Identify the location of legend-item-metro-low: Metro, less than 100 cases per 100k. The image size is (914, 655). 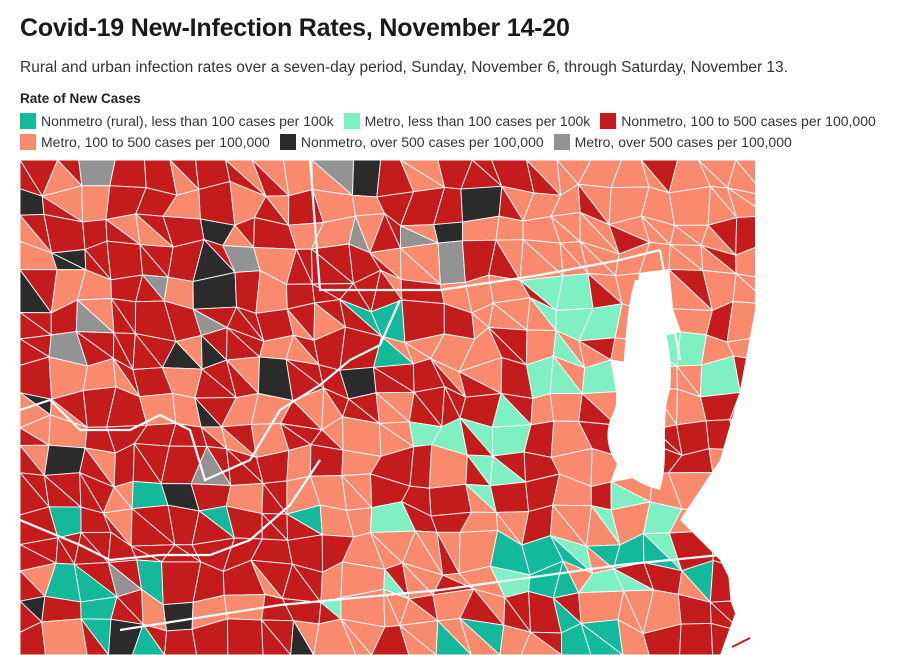
(467, 121).